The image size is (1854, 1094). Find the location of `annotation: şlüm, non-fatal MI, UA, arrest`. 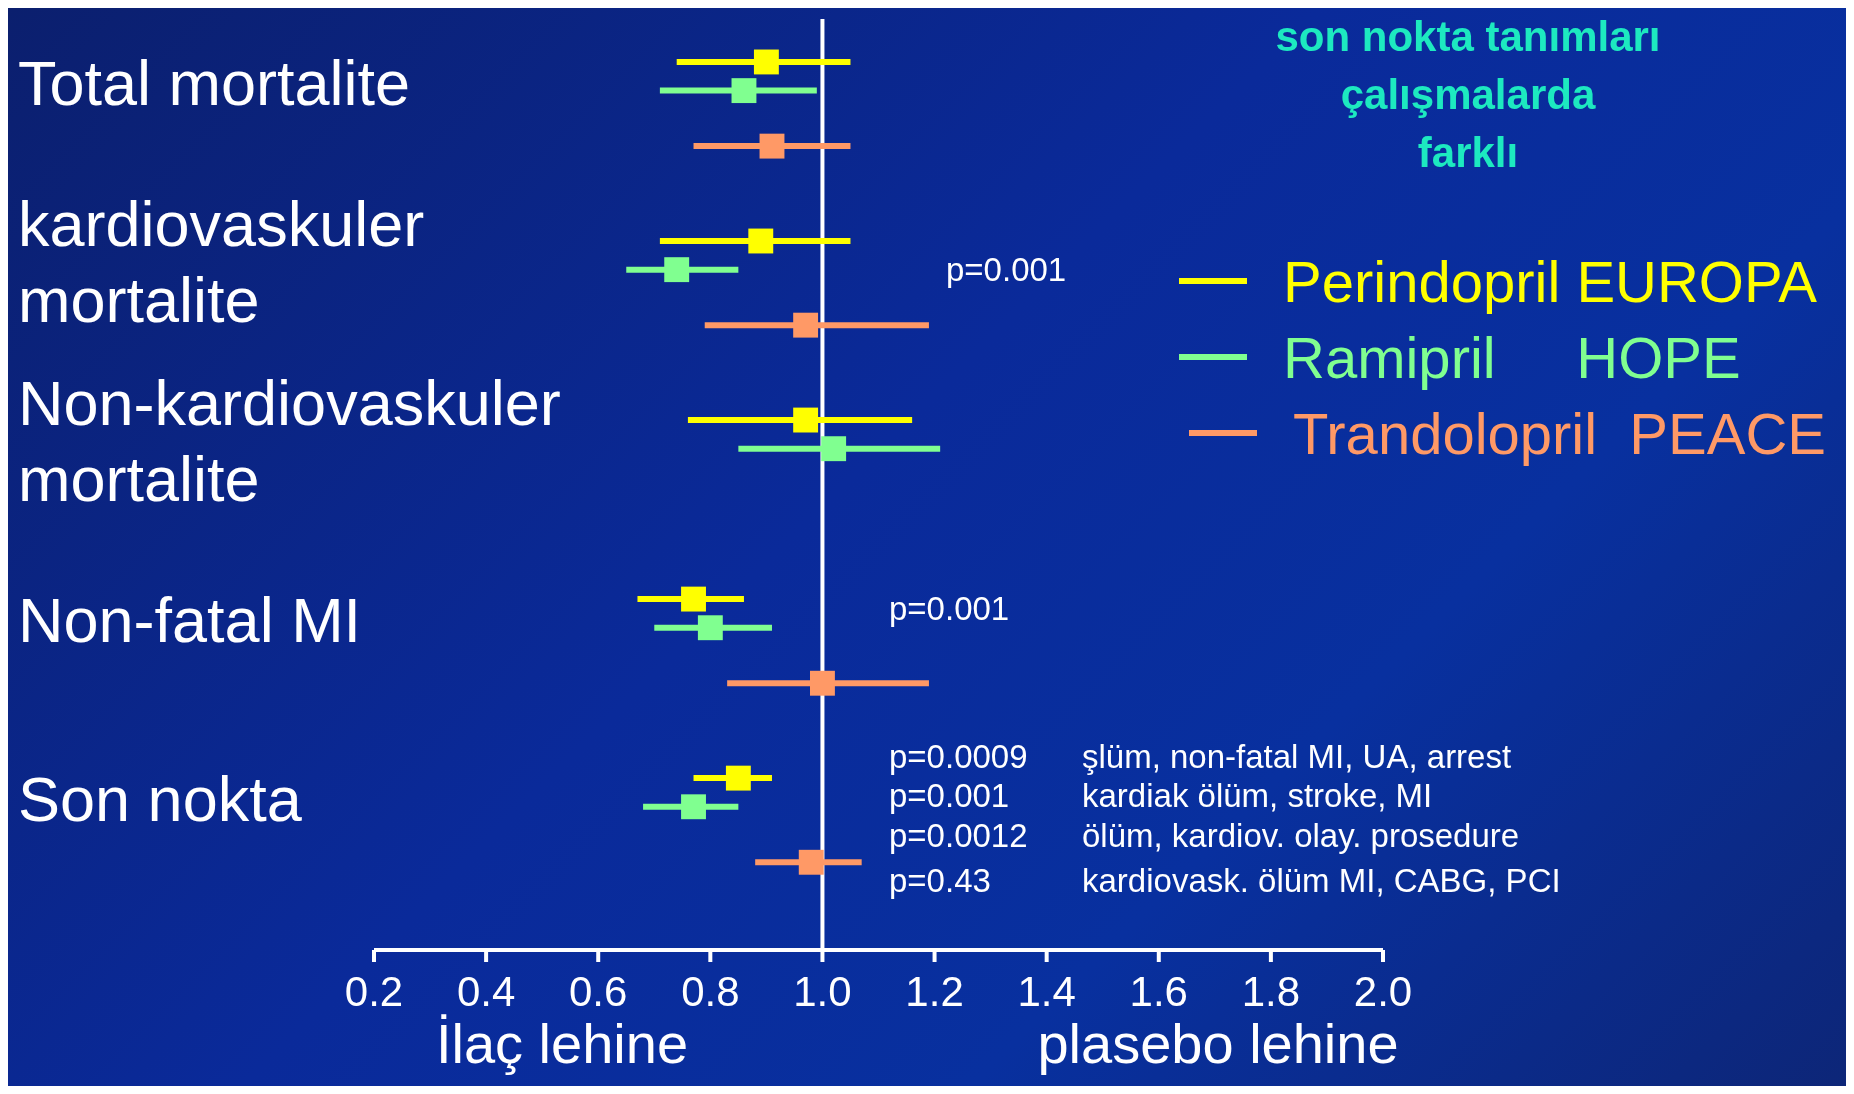

annotation: şlüm, non-fatal MI, UA, arrest is located at coordinates (1297, 757).